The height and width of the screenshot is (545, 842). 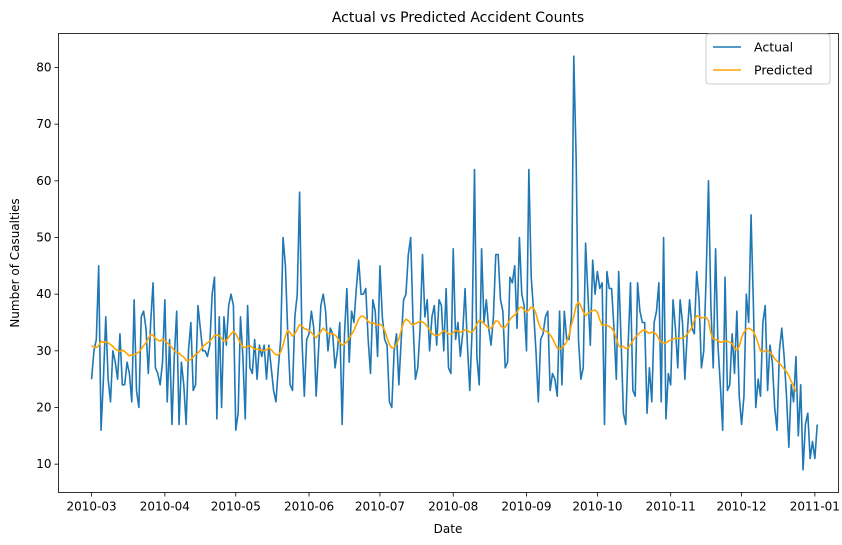 I want to click on x-tick-label: 2010-04, so click(x=165, y=507).